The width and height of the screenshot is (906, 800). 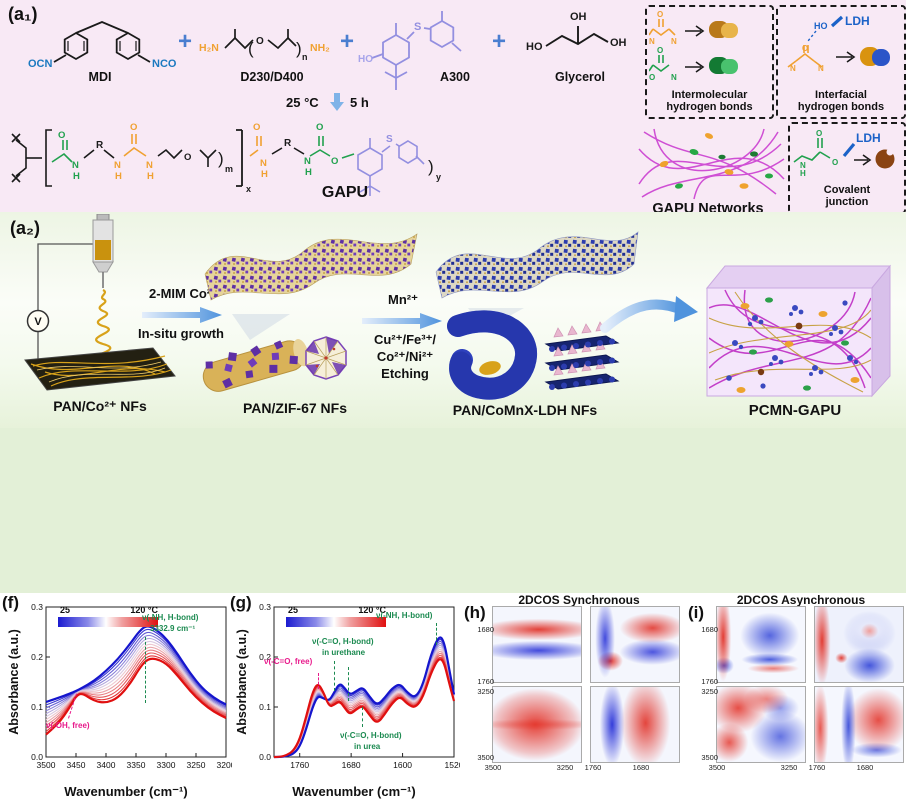 What do you see at coordinates (126, 791) in the screenshot?
I see `f-x-axis-label: Wavenumber (cm⁻¹)` at bounding box center [126, 791].